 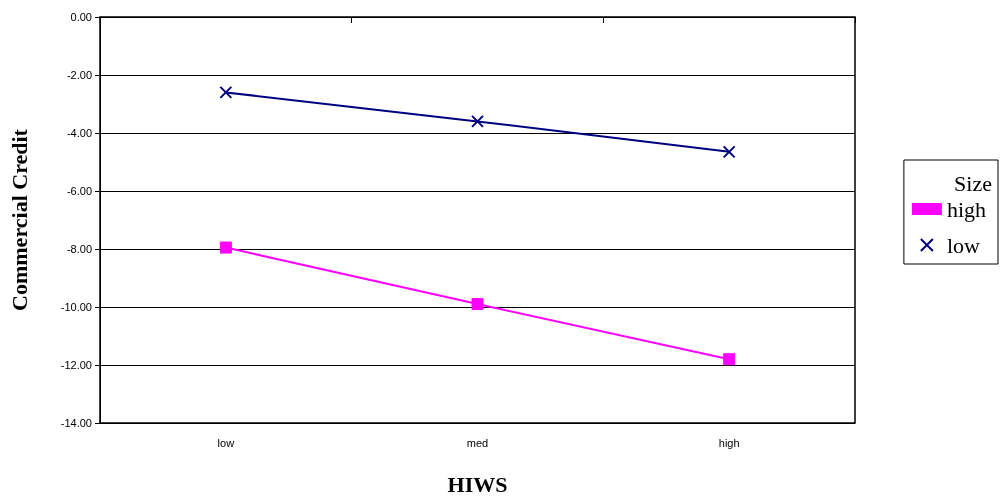 I want to click on legend-title: Size, so click(x=973, y=183).